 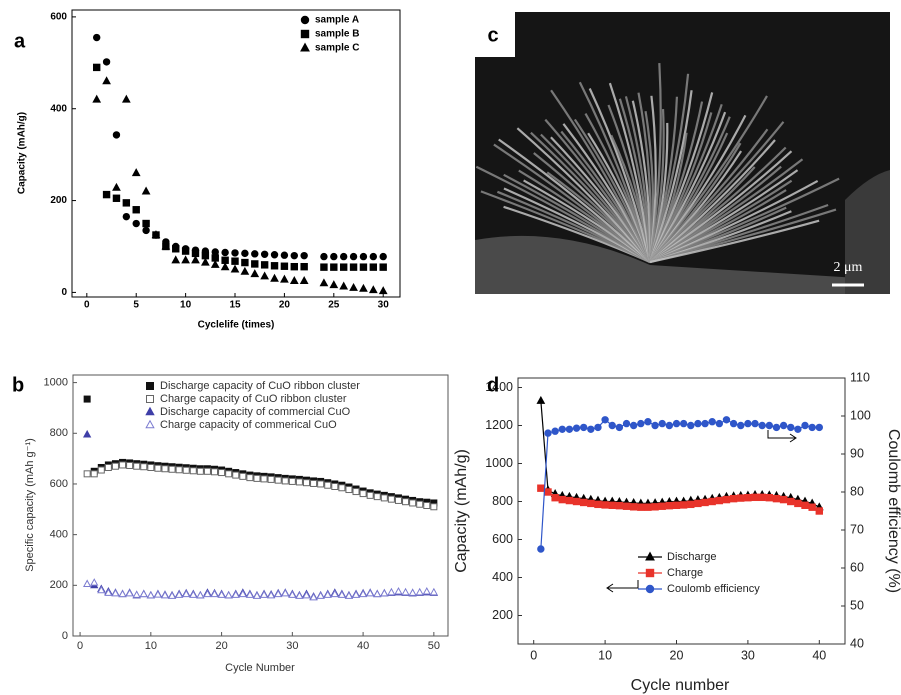 I want to click on x-tick-label: 25, so click(x=334, y=305).